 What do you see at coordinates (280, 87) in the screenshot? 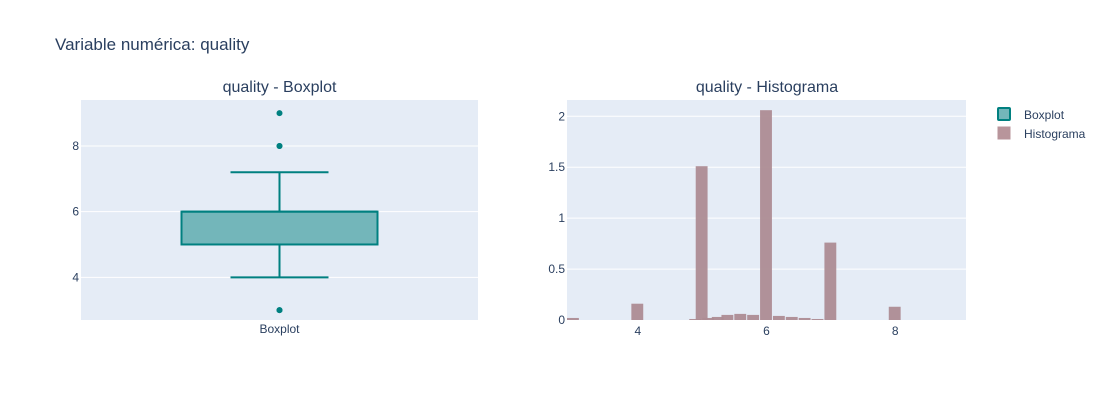
I see `boxplot-subplot-title: quality - Boxplot` at bounding box center [280, 87].